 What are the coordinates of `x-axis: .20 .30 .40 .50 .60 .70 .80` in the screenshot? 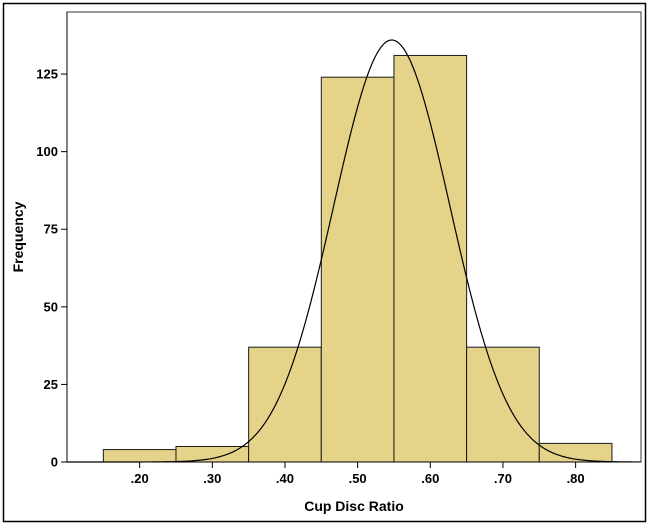 It's located at (354, 473).